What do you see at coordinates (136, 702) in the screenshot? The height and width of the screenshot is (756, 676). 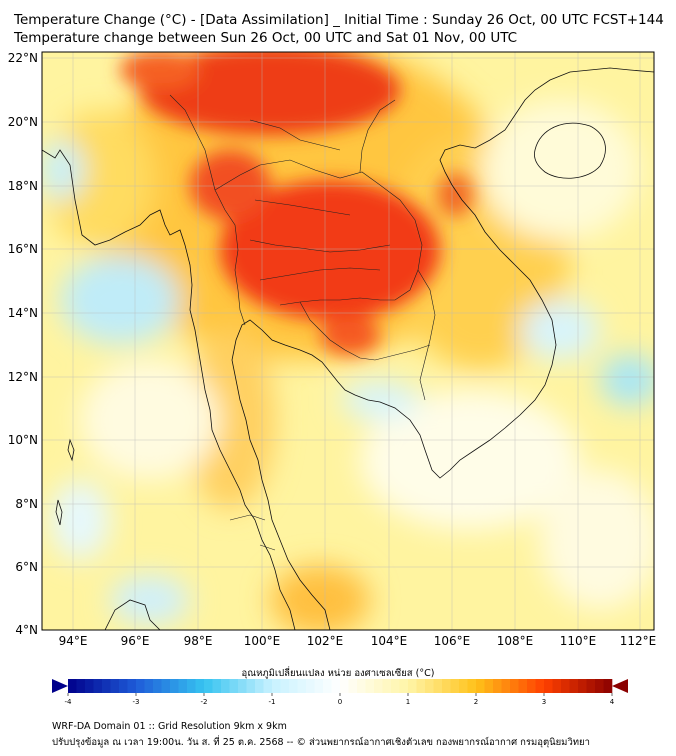 I see `colorbar-tick-label: -3` at bounding box center [136, 702].